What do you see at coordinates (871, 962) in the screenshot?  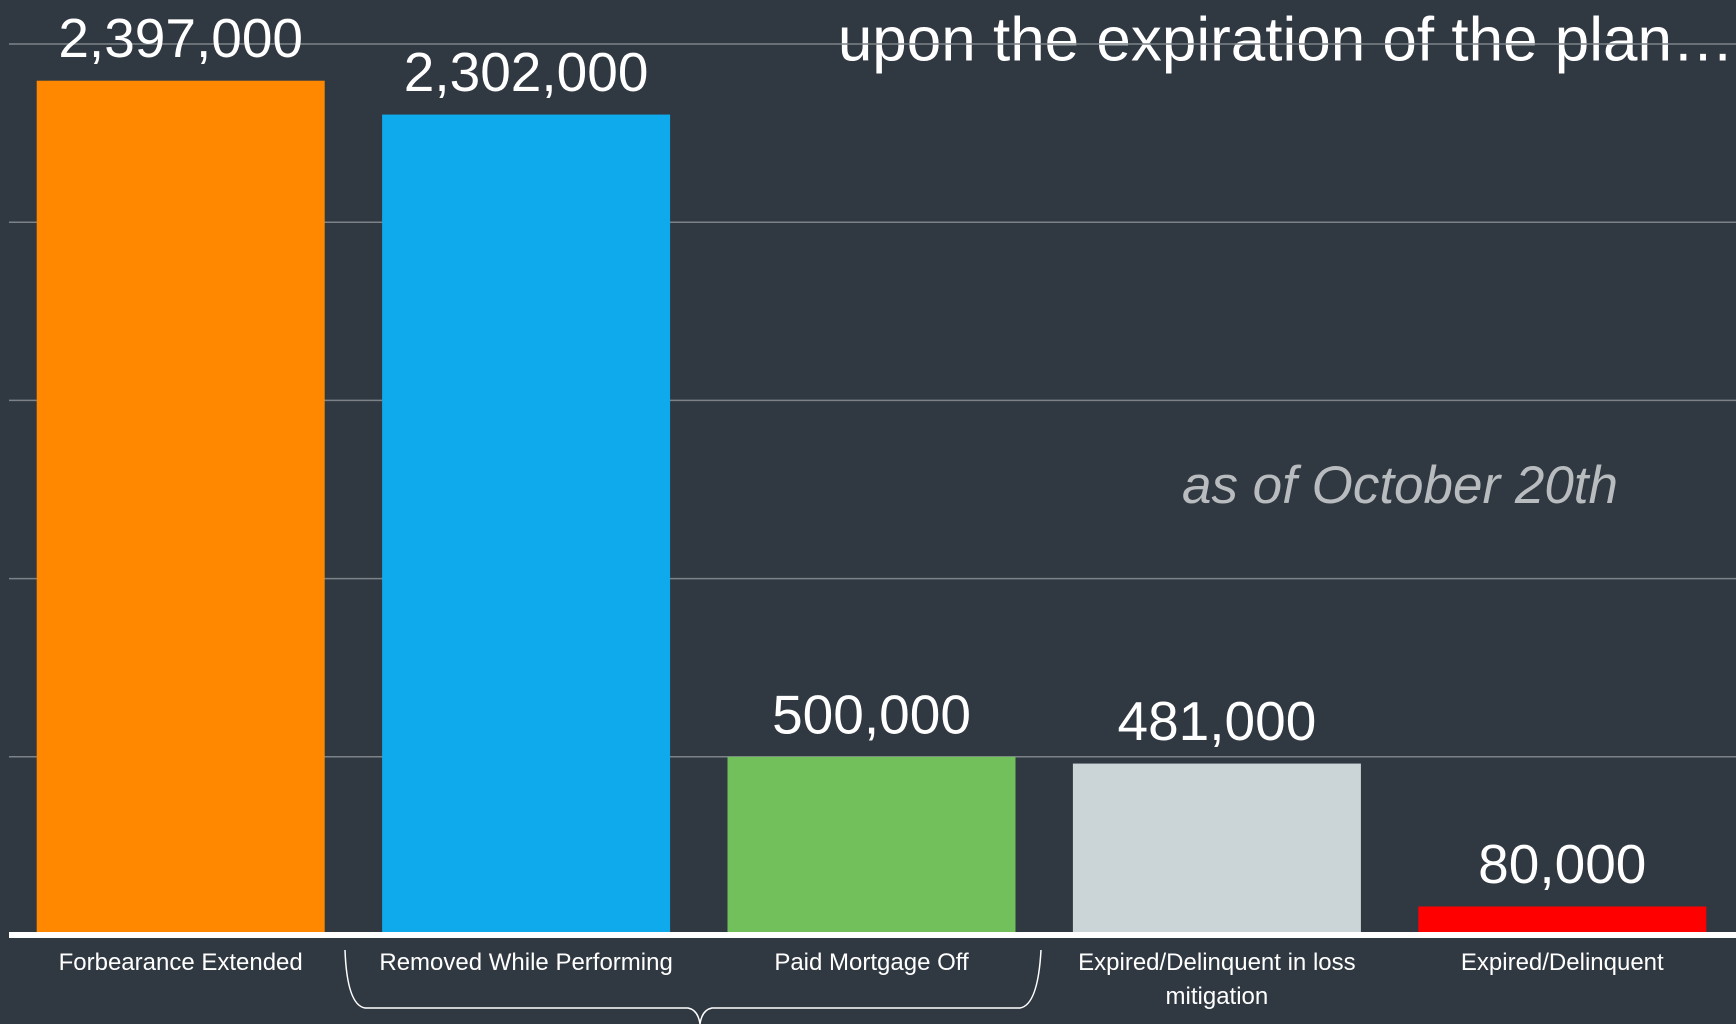 I see `x-tick-label: Paid Mortgage Off` at bounding box center [871, 962].